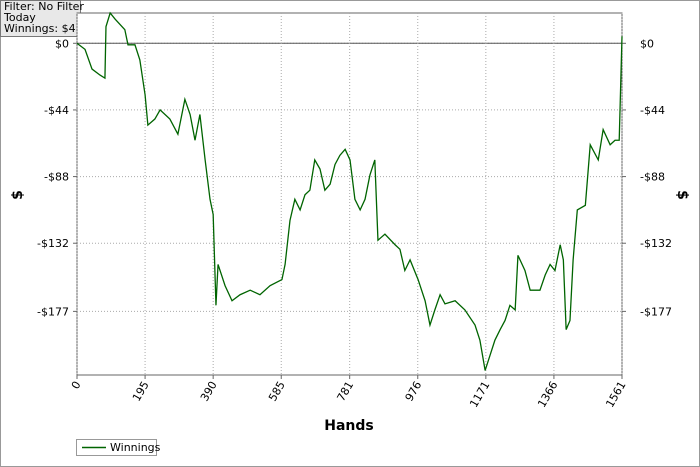  Describe the element at coordinates (652, 177) in the screenshot. I see `y2-tick-label: -$88` at that location.